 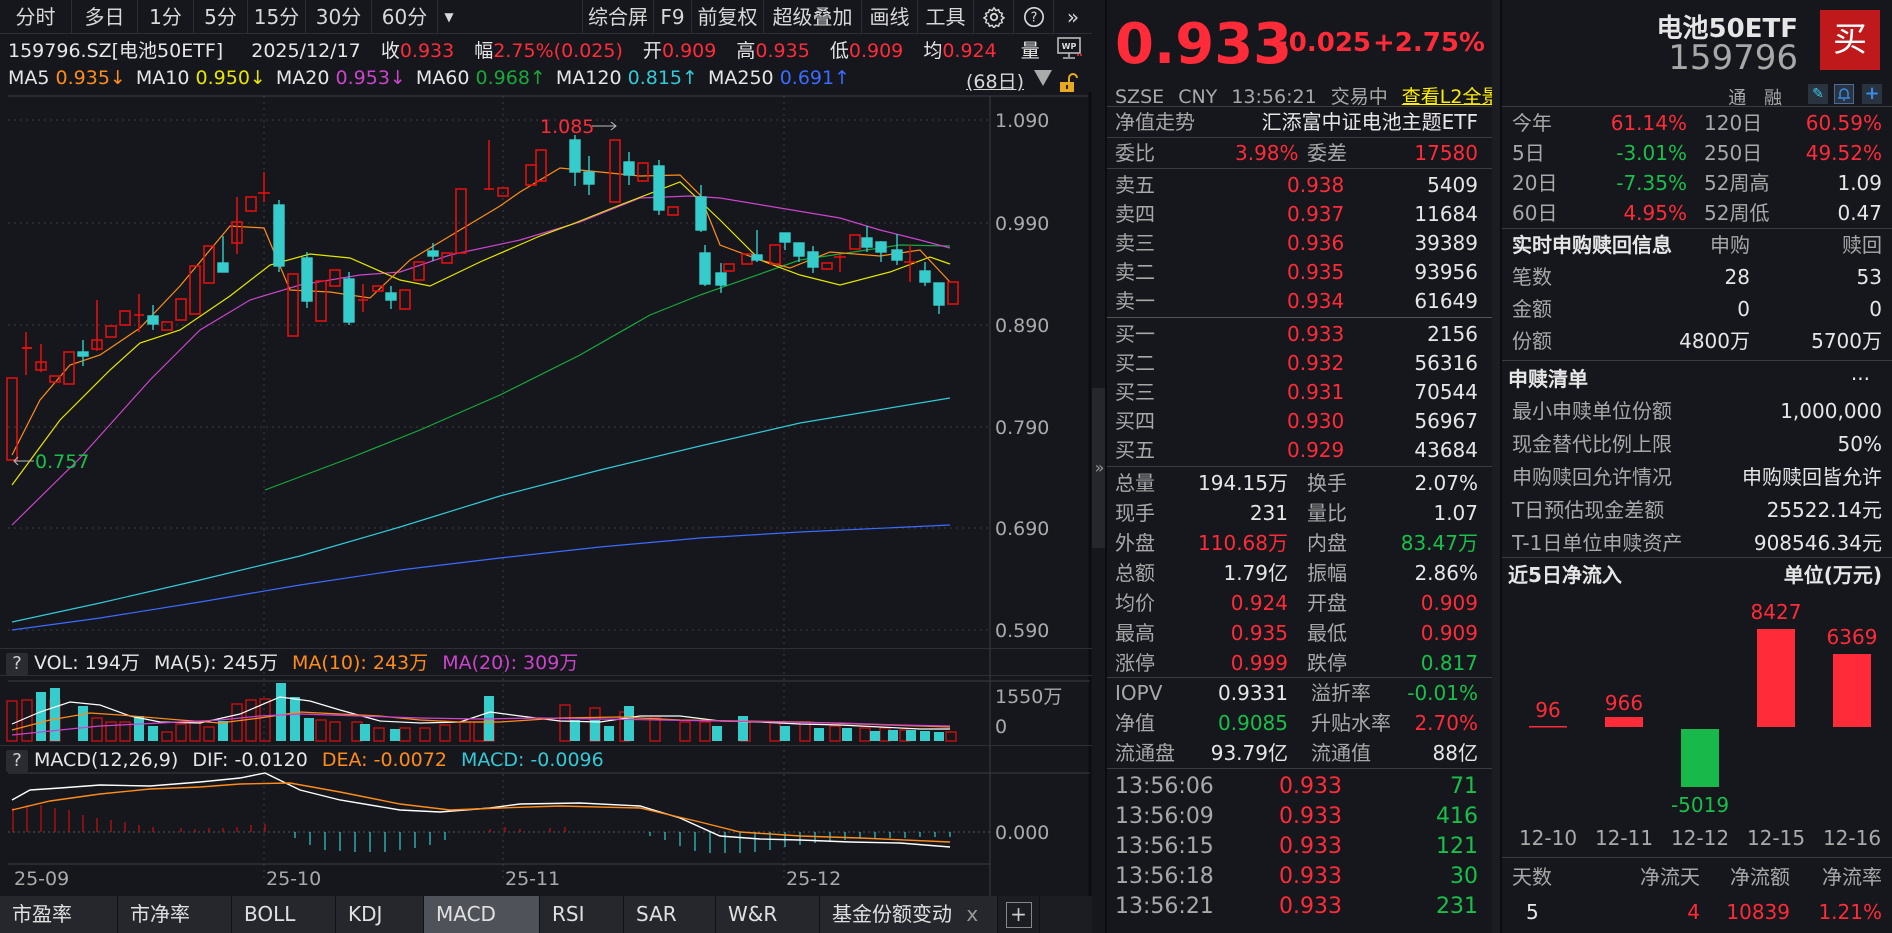 I want to click on double-chevron-right-icon: », so click(x=1073, y=17).